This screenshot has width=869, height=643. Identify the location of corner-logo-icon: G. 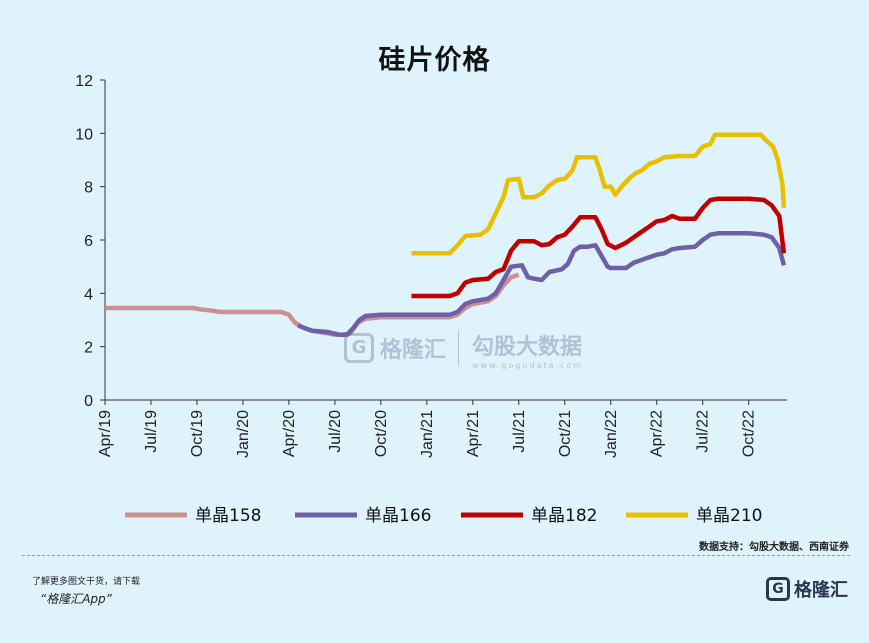
(778, 589).